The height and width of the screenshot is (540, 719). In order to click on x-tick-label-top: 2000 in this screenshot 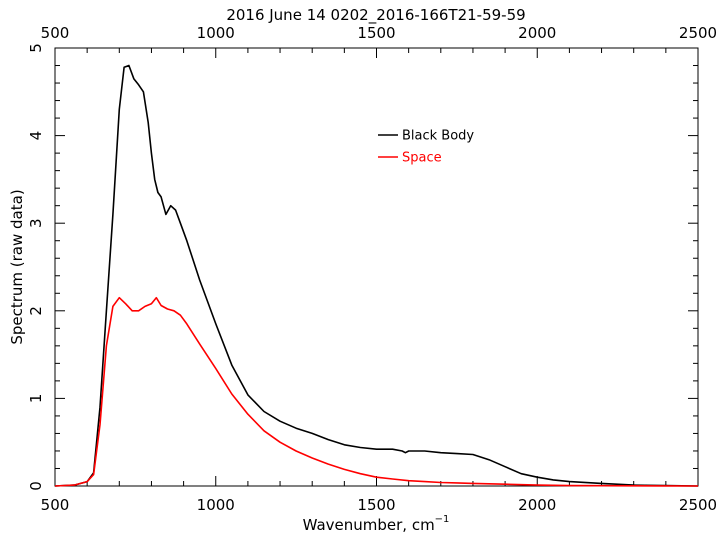, I will do `click(537, 33)`.